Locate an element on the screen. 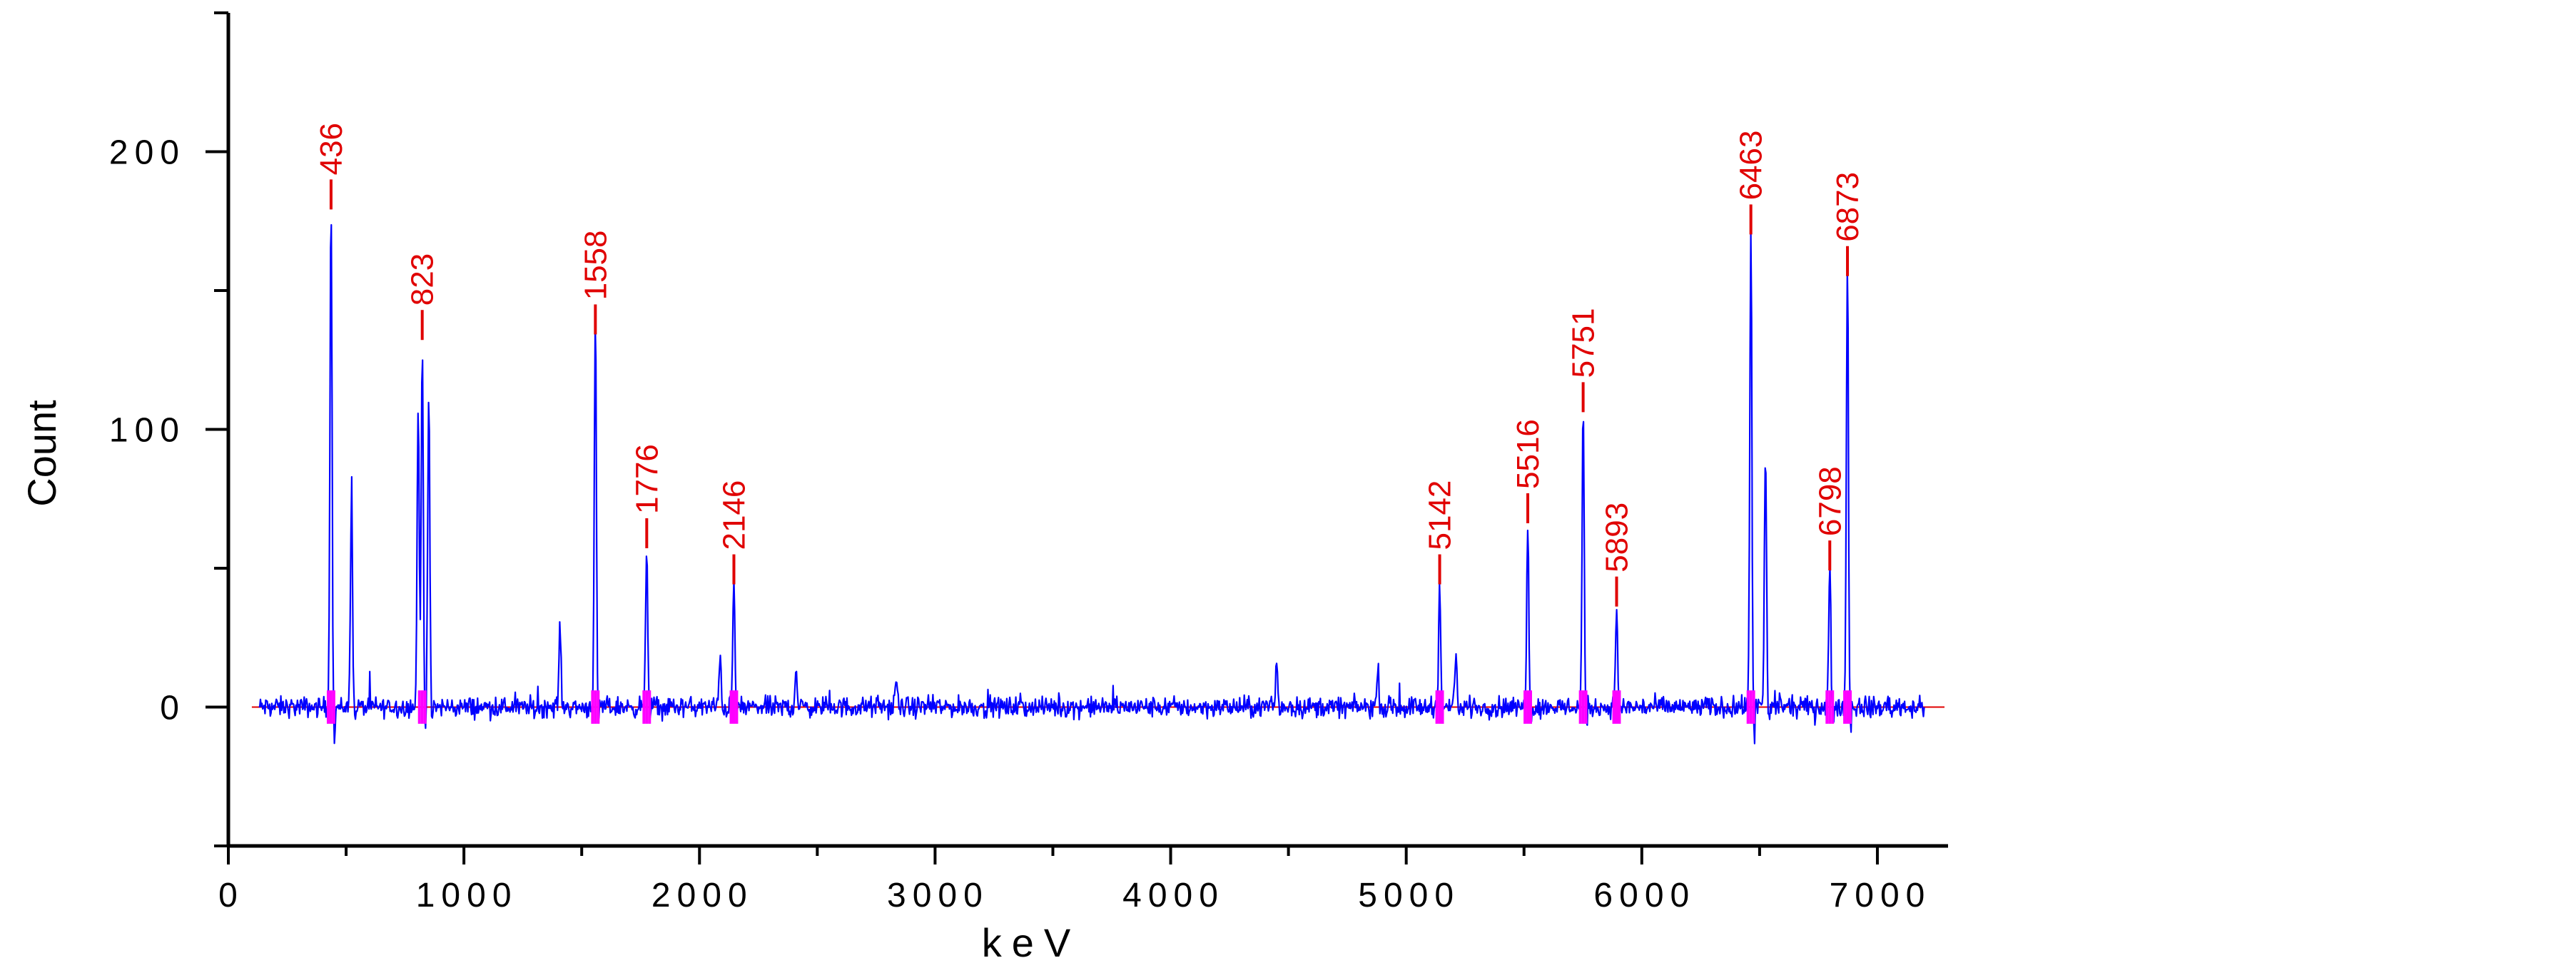  x-axis-title: keV is located at coordinates (1031, 941).